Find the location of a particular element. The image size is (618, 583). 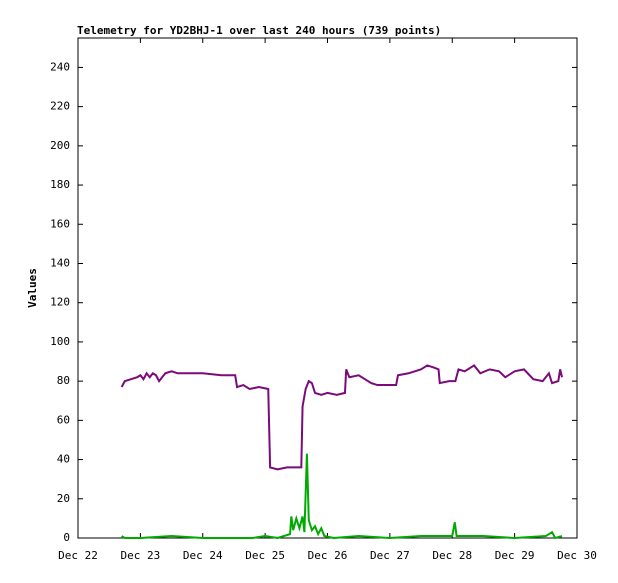

y-axis-label: Values is located at coordinates (32, 288).